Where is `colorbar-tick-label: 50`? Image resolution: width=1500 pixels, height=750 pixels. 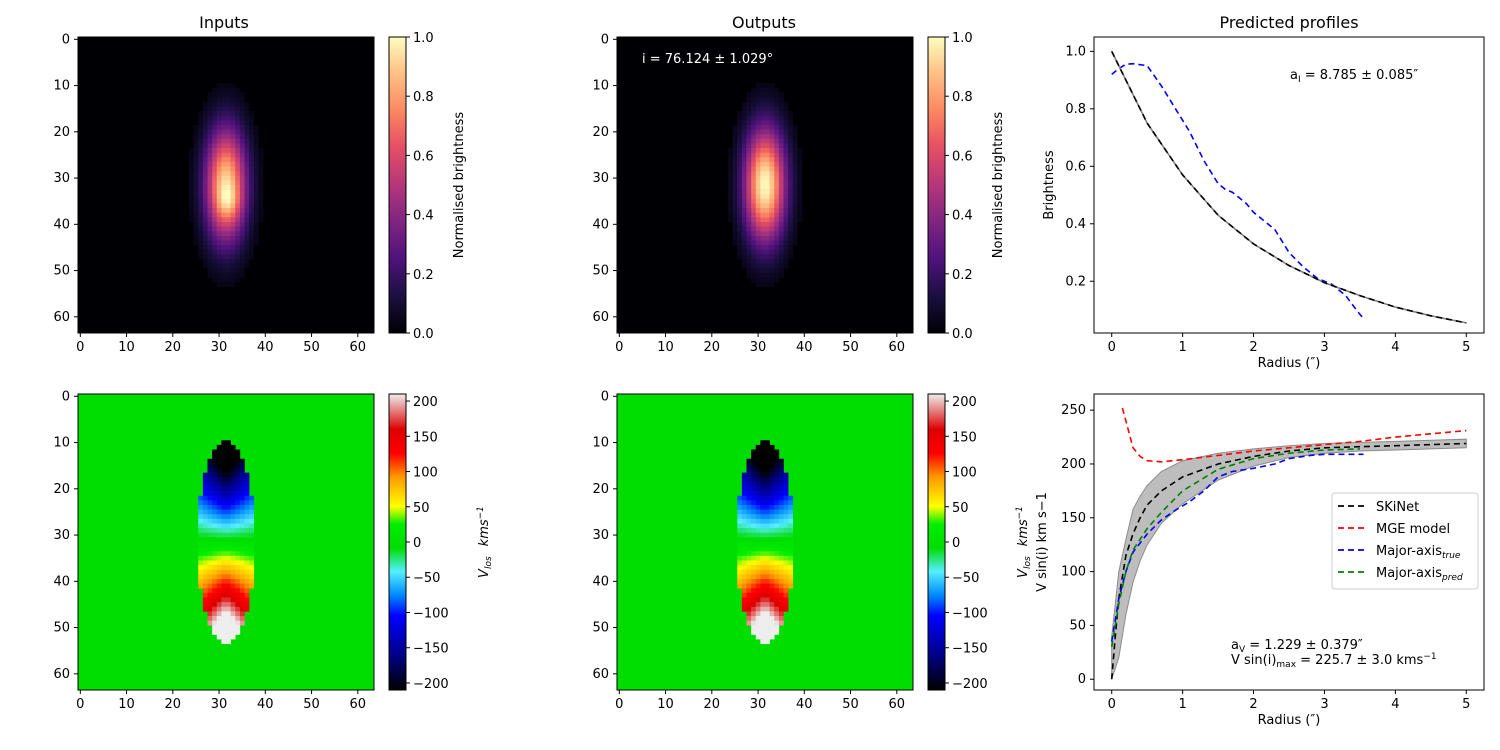 colorbar-tick-label: 50 is located at coordinates (960, 508).